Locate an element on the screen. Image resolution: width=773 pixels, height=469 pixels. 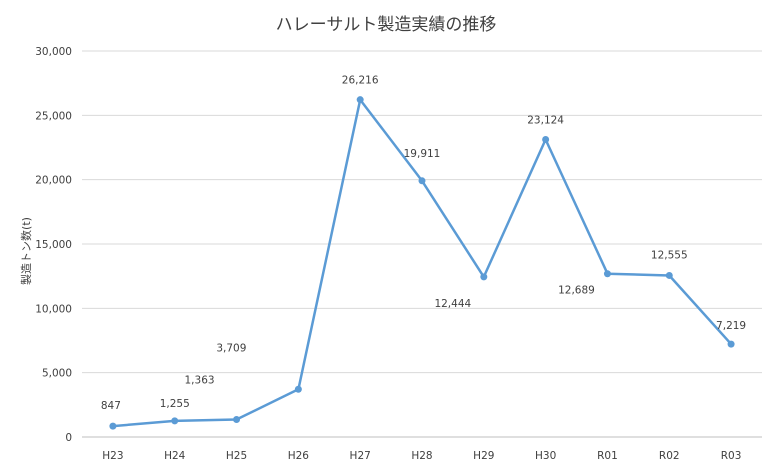
x-axis-ticks: H23 H24 H25 H26 H27 H28 H29 H30 R01 R02 R03 is located at coordinates (421, 456).